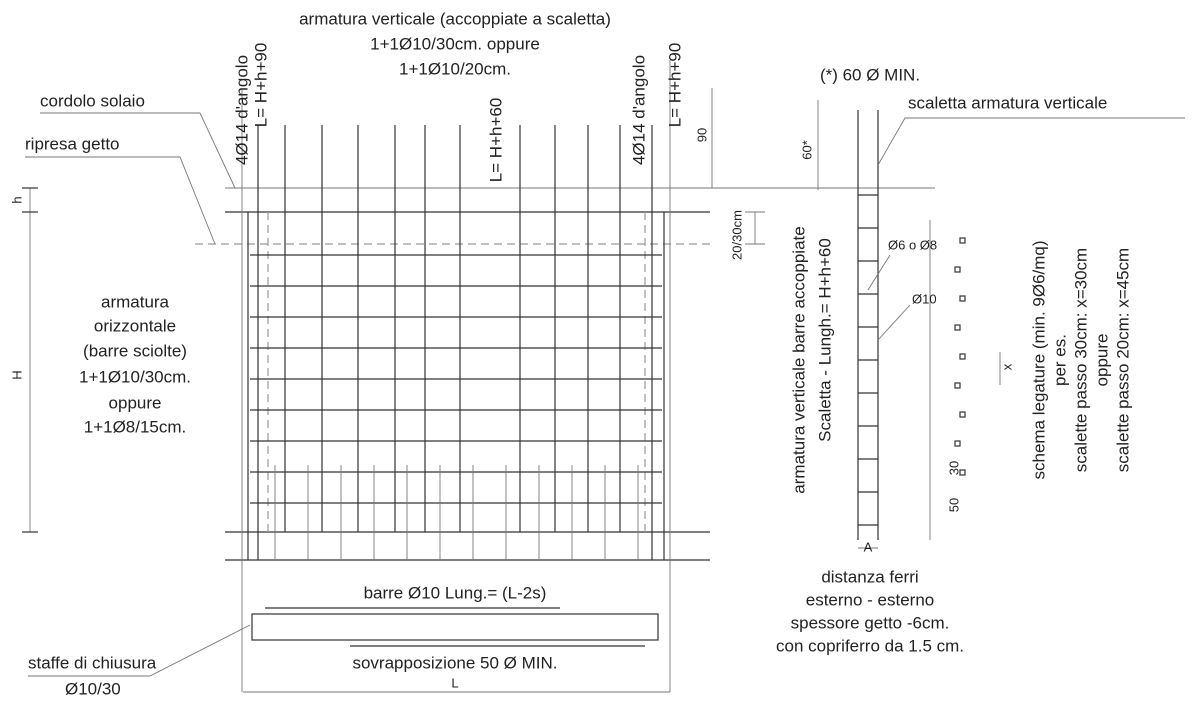 The height and width of the screenshot is (702, 1200). What do you see at coordinates (135, 350) in the screenshot?
I see `note-line: (barre sciolte)` at bounding box center [135, 350].